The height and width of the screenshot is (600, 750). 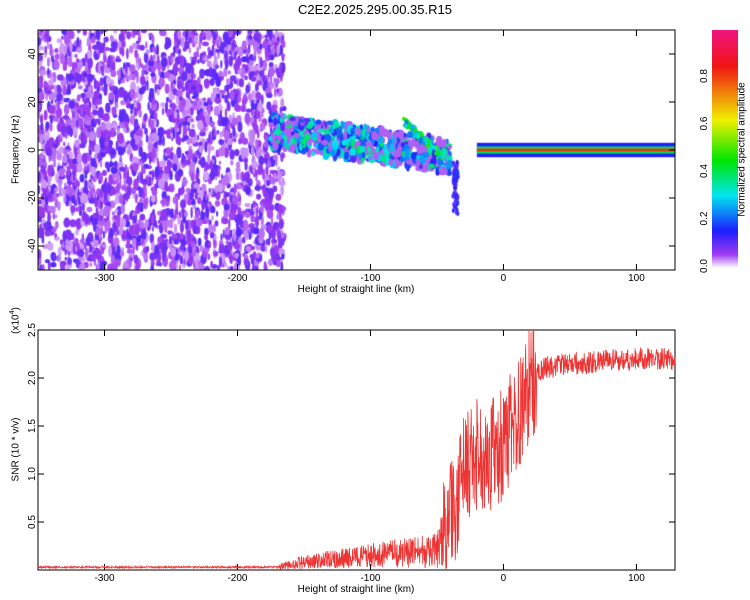 What do you see at coordinates (237, 578) in the screenshot?
I see `snr-xtick-label: -200` at bounding box center [237, 578].